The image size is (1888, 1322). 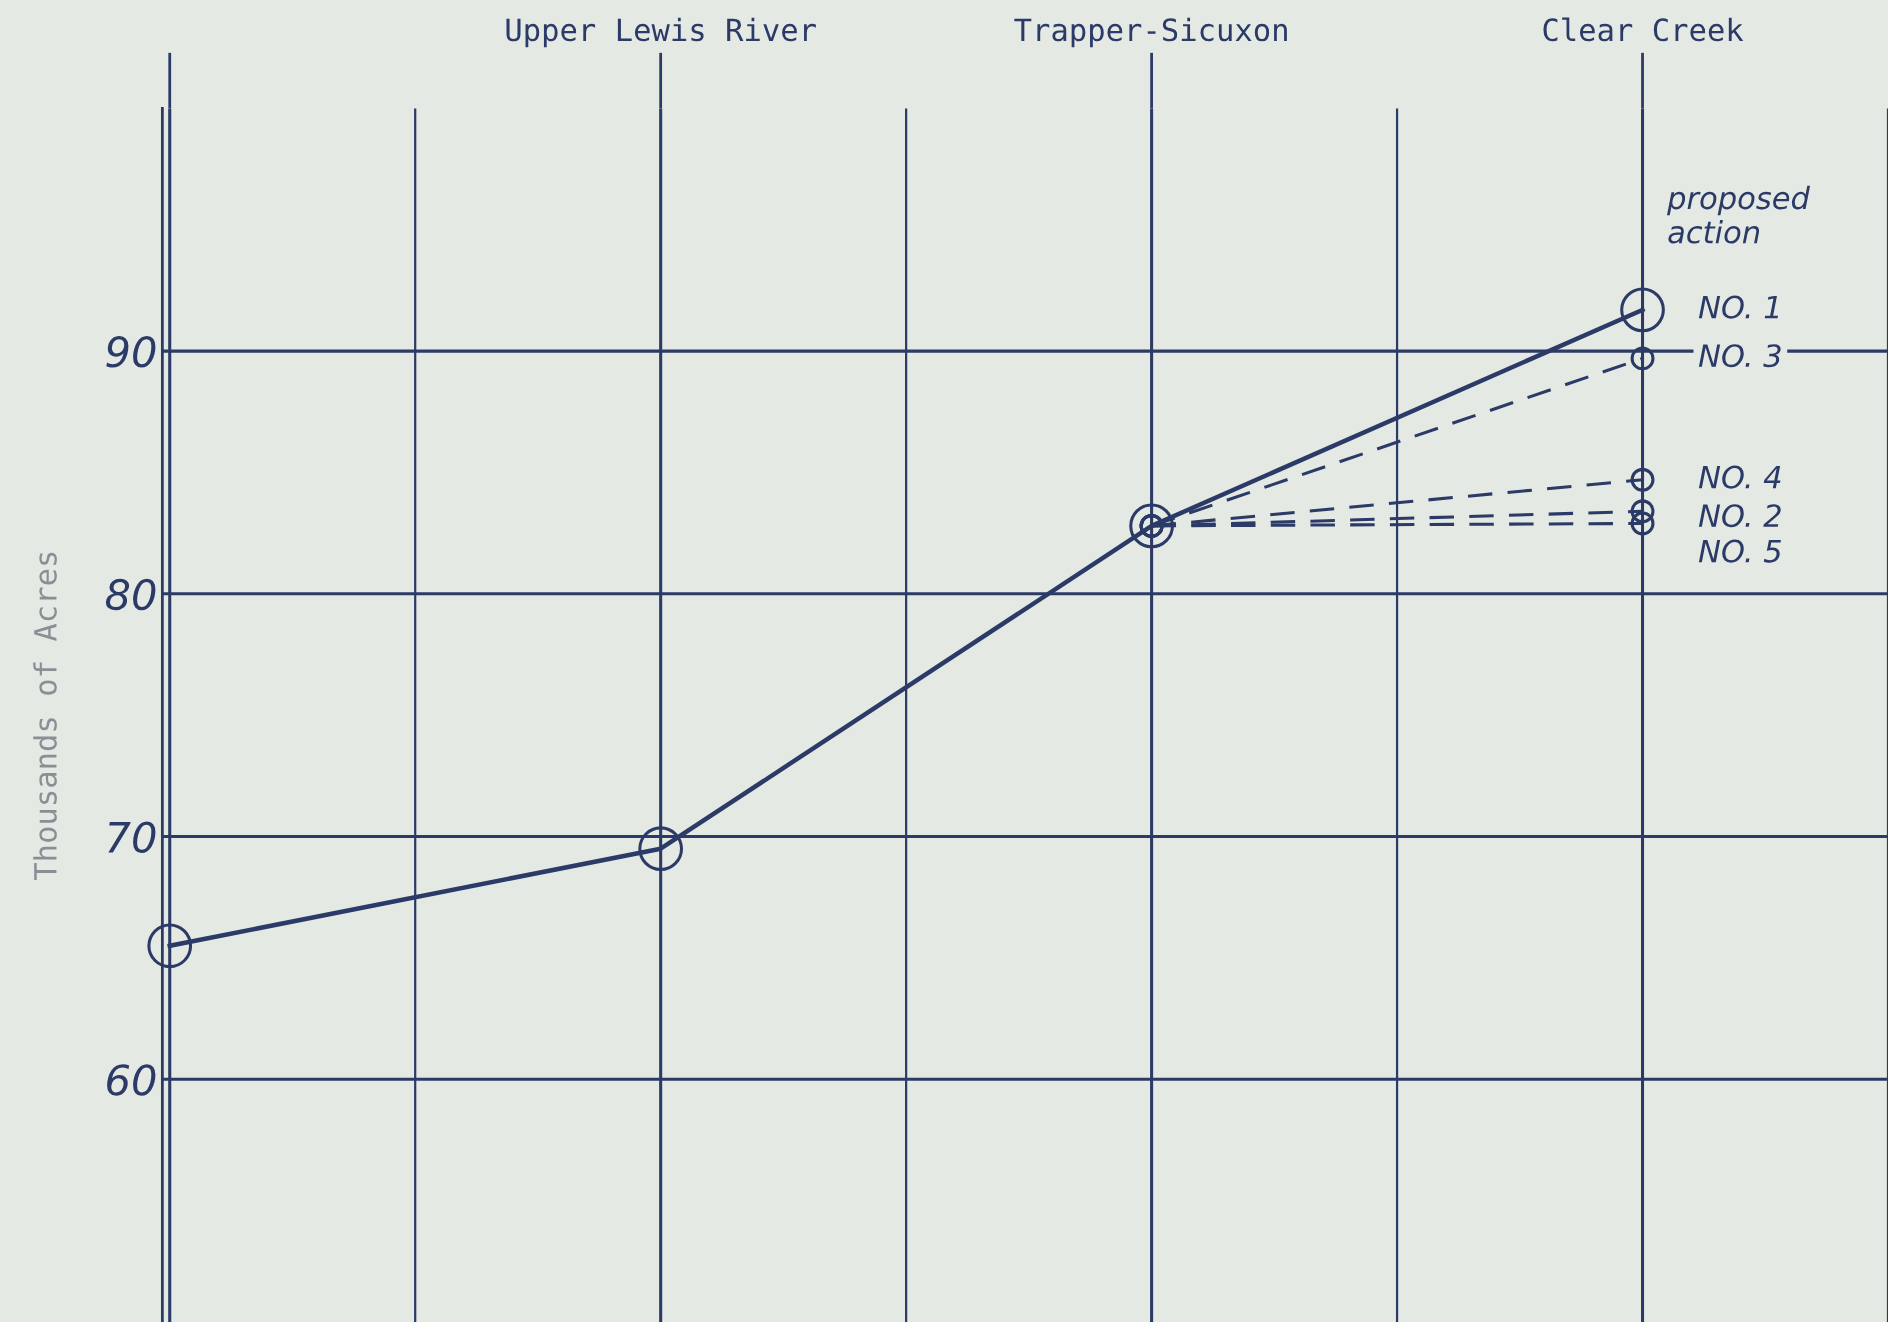 What do you see at coordinates (661, 32) in the screenshot?
I see `x-tick-label: Upper Lewis River` at bounding box center [661, 32].